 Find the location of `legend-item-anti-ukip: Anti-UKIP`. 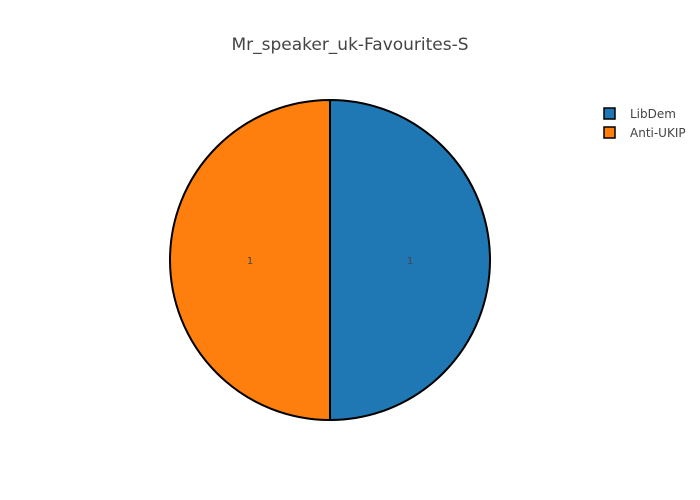

legend-item-anti-ukip: Anti-UKIP is located at coordinates (644, 133).